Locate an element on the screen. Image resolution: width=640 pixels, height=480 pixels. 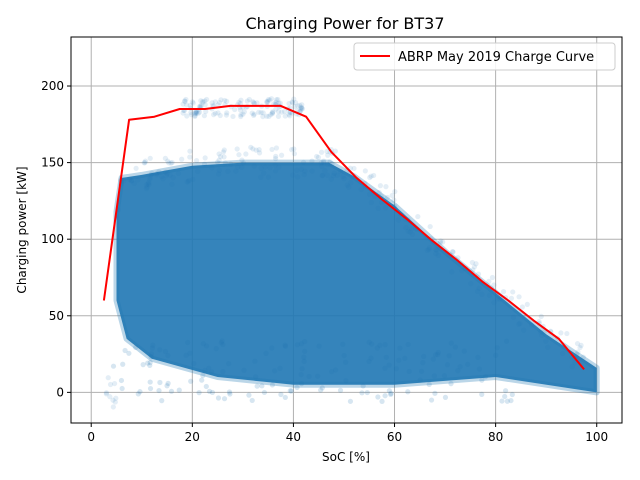
legend-label: ABRP May 2019 Charge Curve is located at coordinates (496, 57).